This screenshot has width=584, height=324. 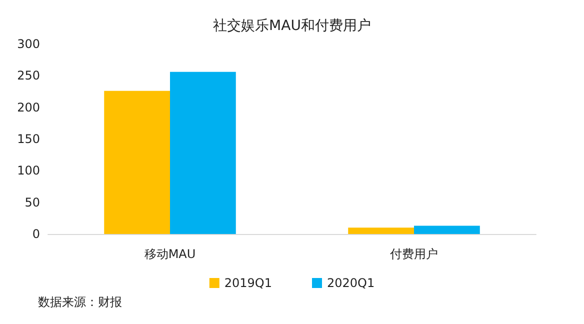 I want to click on y-tick-label: 0, so click(x=36, y=234).